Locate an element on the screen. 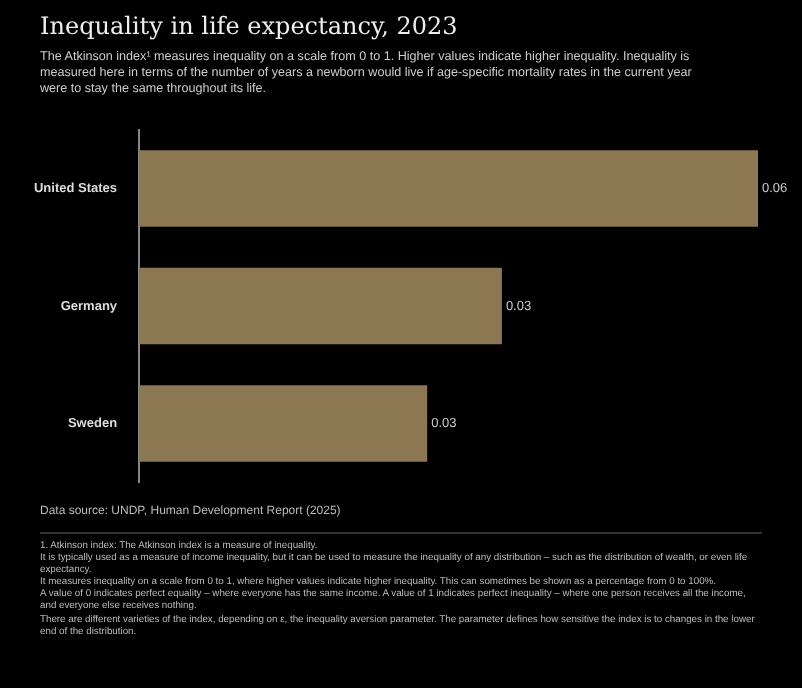  chart-title: Inequality in life expectancy, 2023 is located at coordinates (249, 26).